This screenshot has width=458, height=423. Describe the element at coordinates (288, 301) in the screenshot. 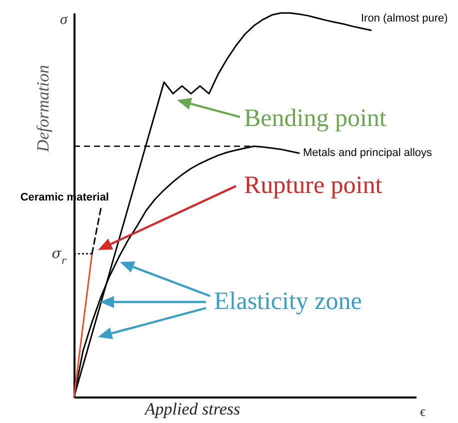

I see `annotation: Elasticity zone` at that location.